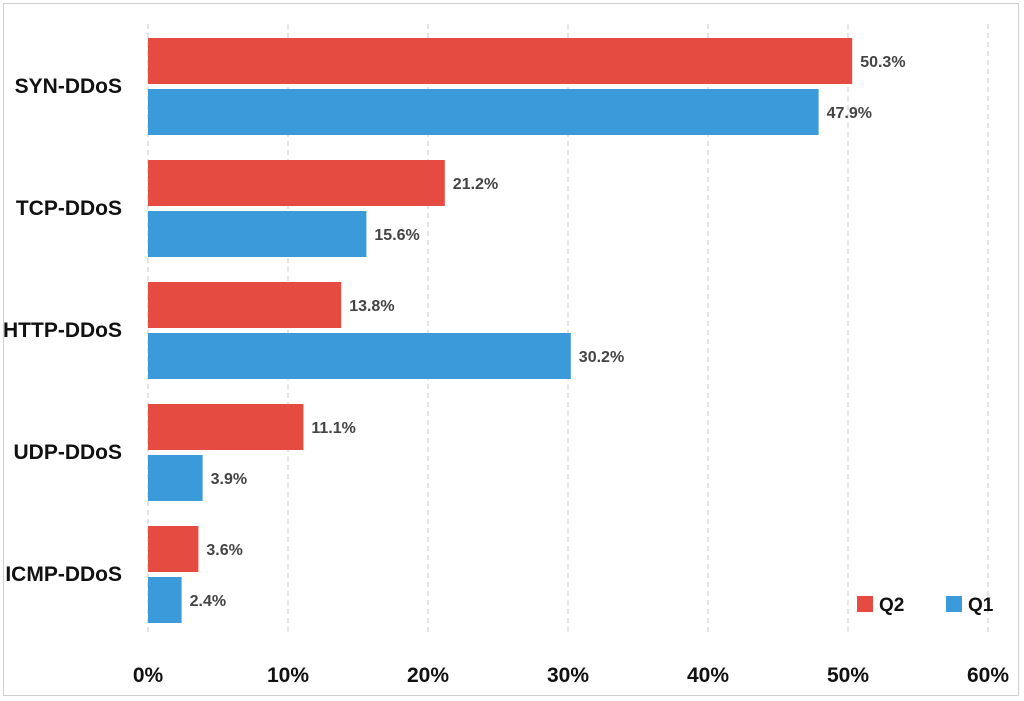  Describe the element at coordinates (988, 675) in the screenshot. I see `x-tick-label: 60%` at that location.